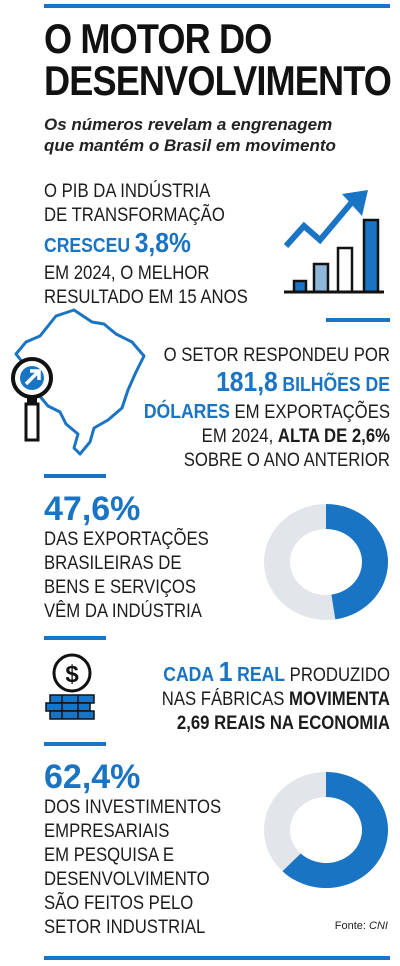 The height and width of the screenshot is (966, 400). Describe the element at coordinates (218, 59) in the screenshot. I see `page-title: O MOTOR DO DESENVOLVIMENTO` at that location.